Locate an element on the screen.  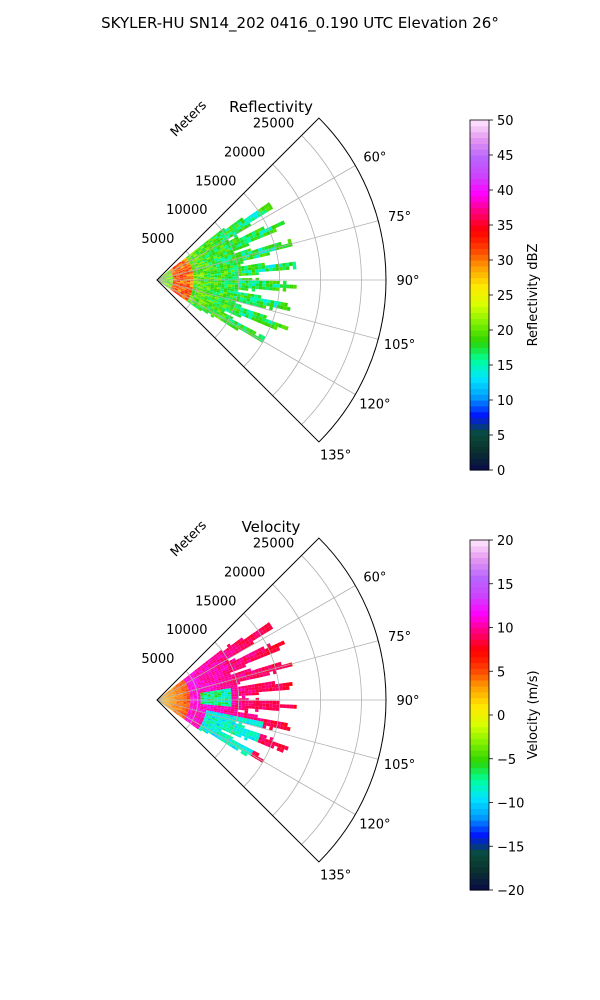
range-ring is located at coordinates (296, 280).